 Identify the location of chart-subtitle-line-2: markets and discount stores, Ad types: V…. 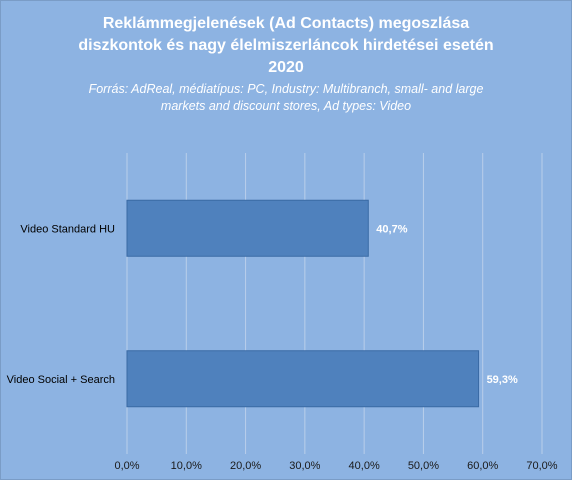
(286, 106).